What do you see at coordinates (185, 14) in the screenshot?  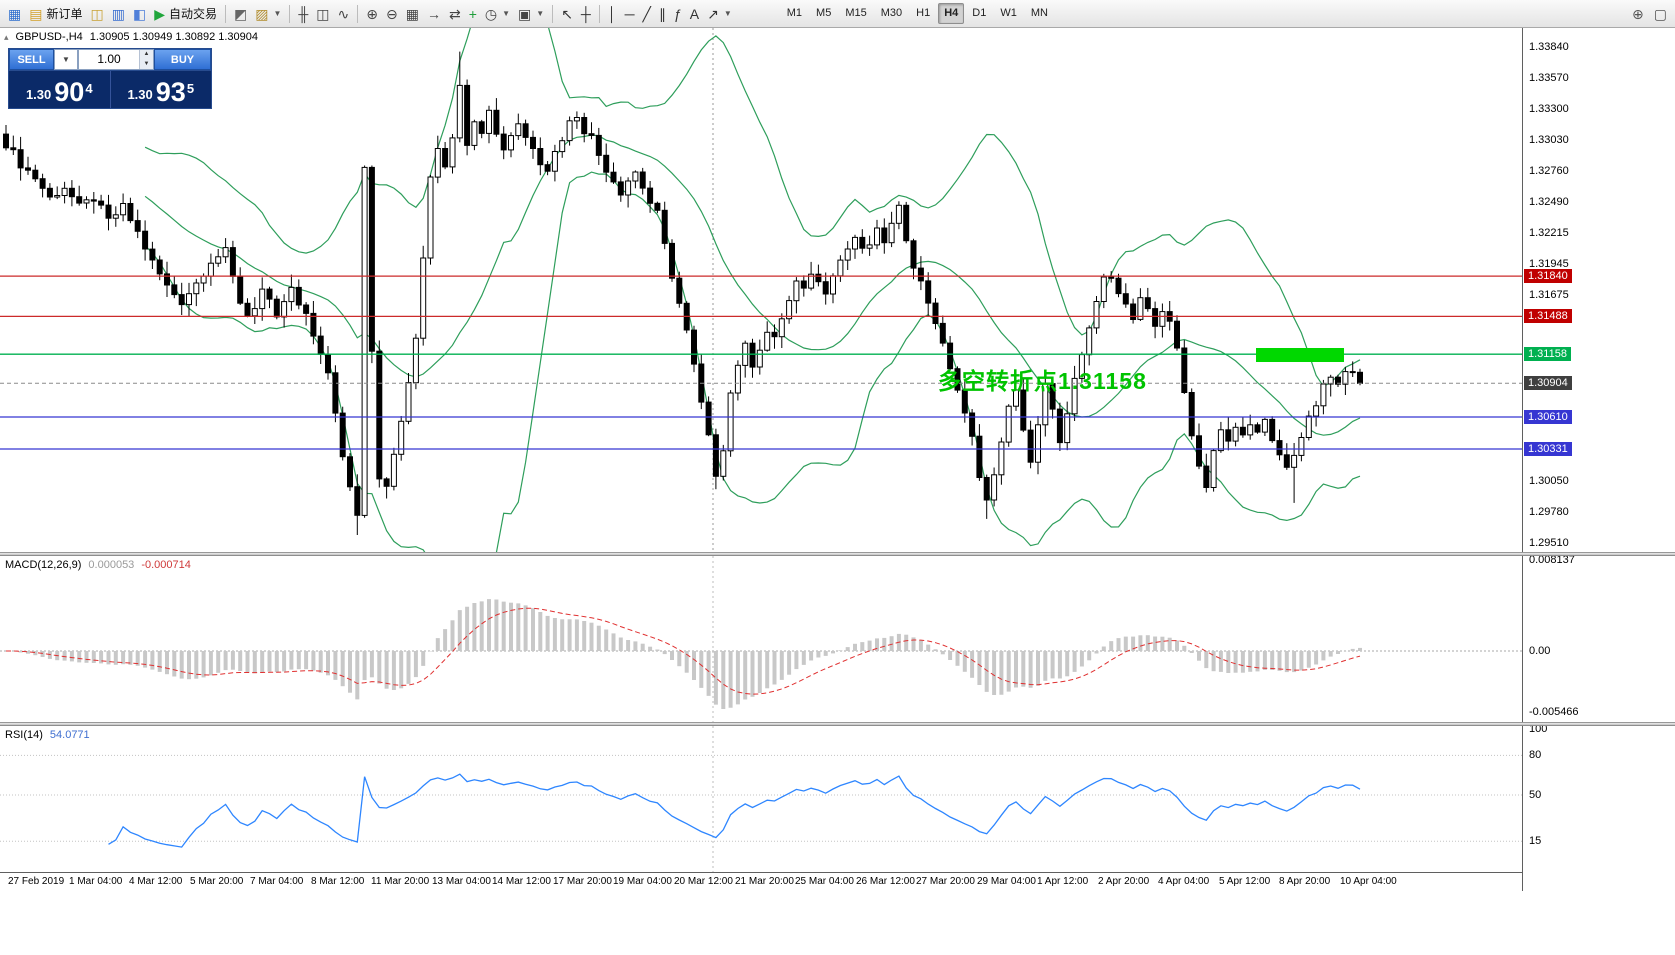 I see `auto-trading-button: ▶ 自动交易` at bounding box center [185, 14].